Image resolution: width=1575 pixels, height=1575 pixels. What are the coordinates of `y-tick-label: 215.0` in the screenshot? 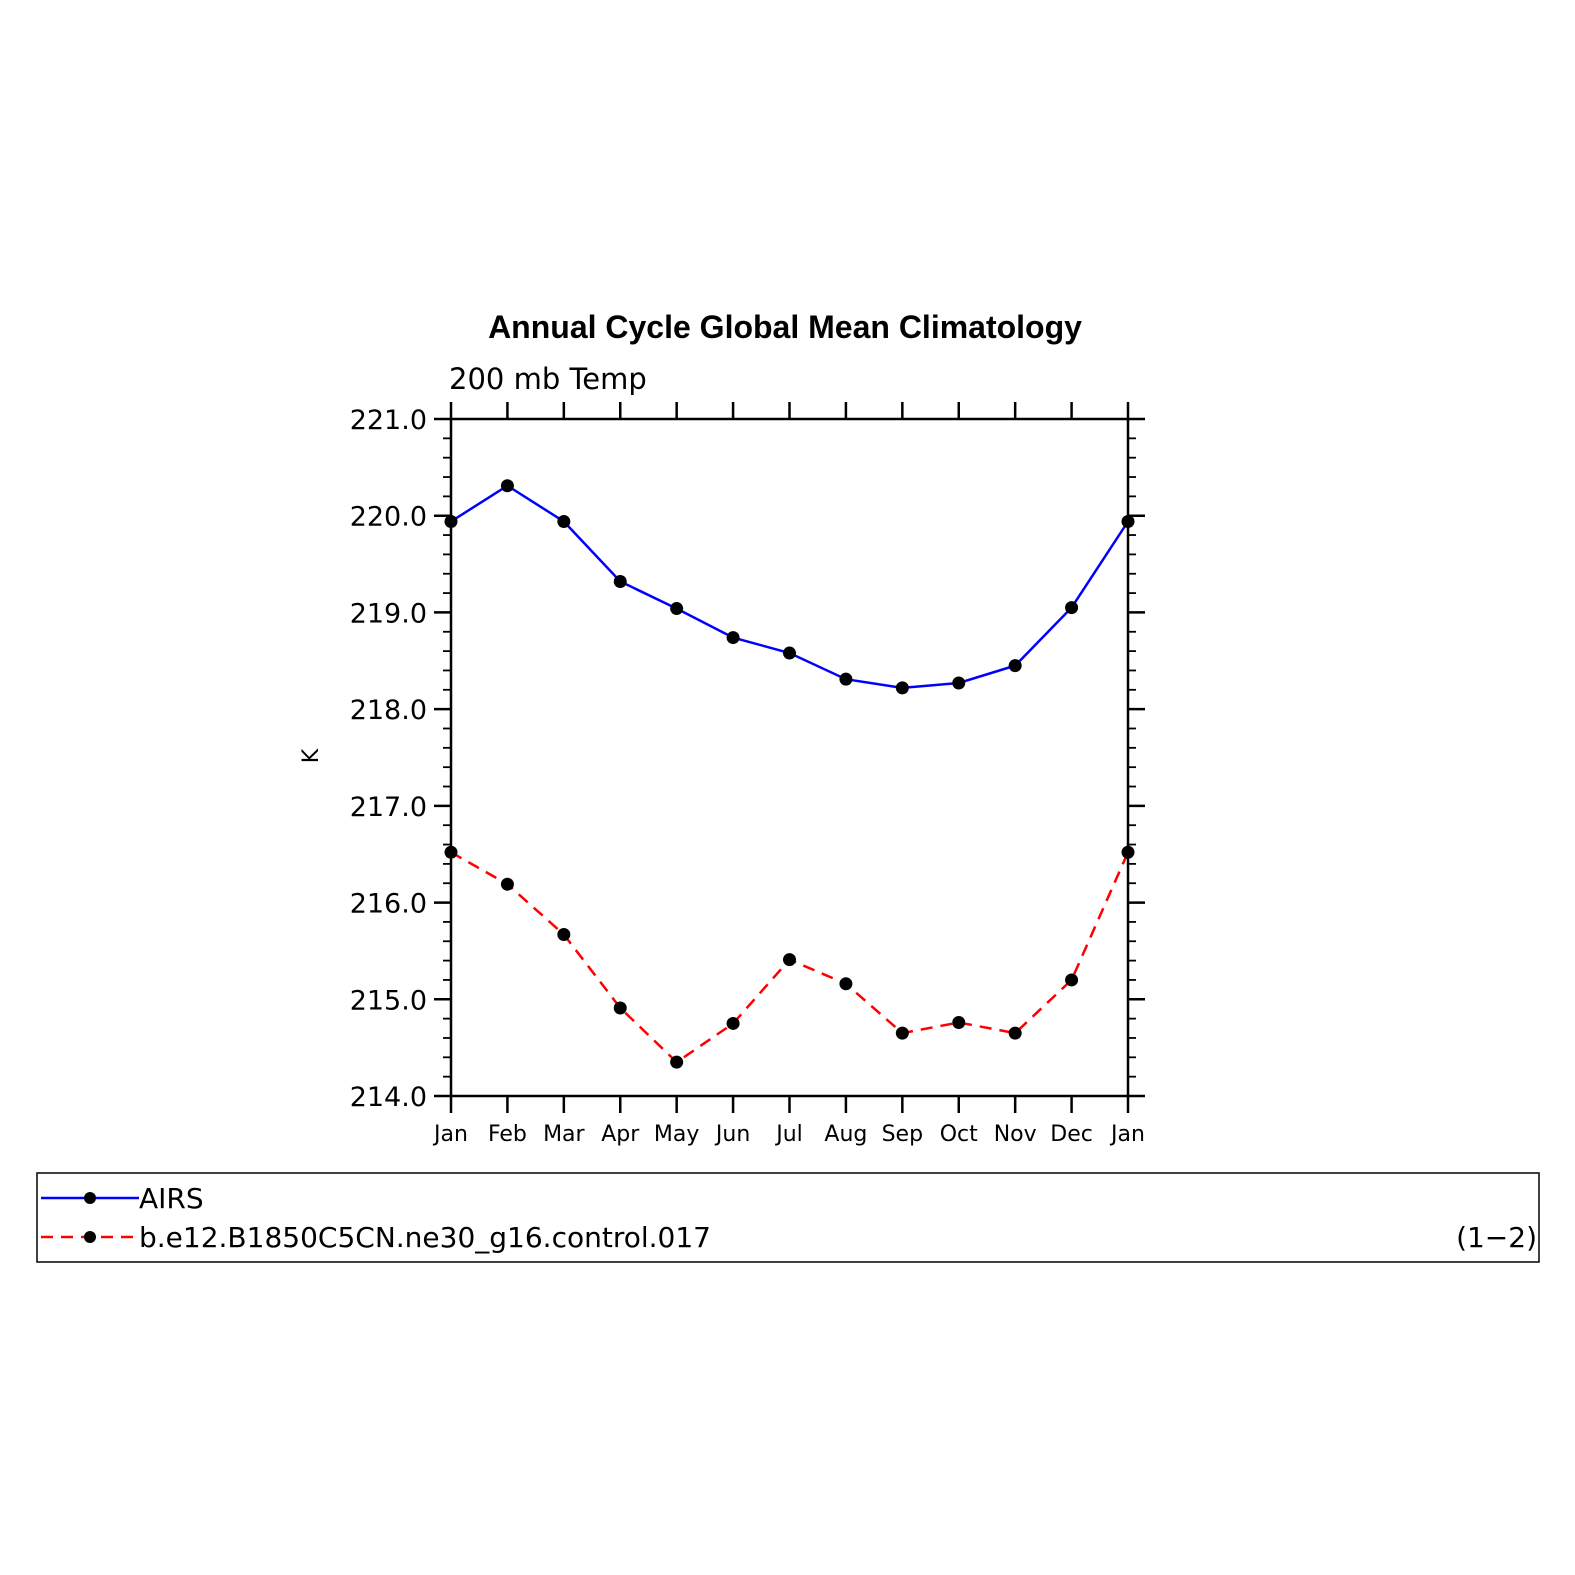 It's located at (388, 1000).